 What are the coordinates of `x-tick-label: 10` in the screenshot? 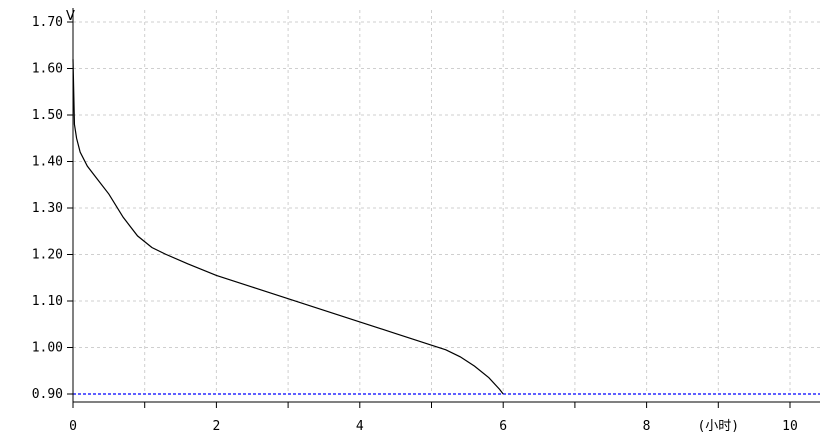 It's located at (790, 426).